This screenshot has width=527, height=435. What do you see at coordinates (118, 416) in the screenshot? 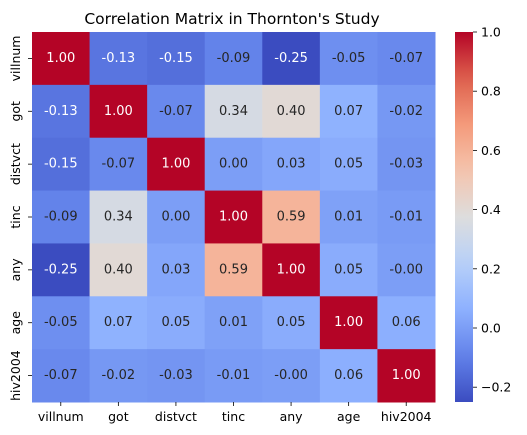
I see `x-tick-label: got` at bounding box center [118, 416].